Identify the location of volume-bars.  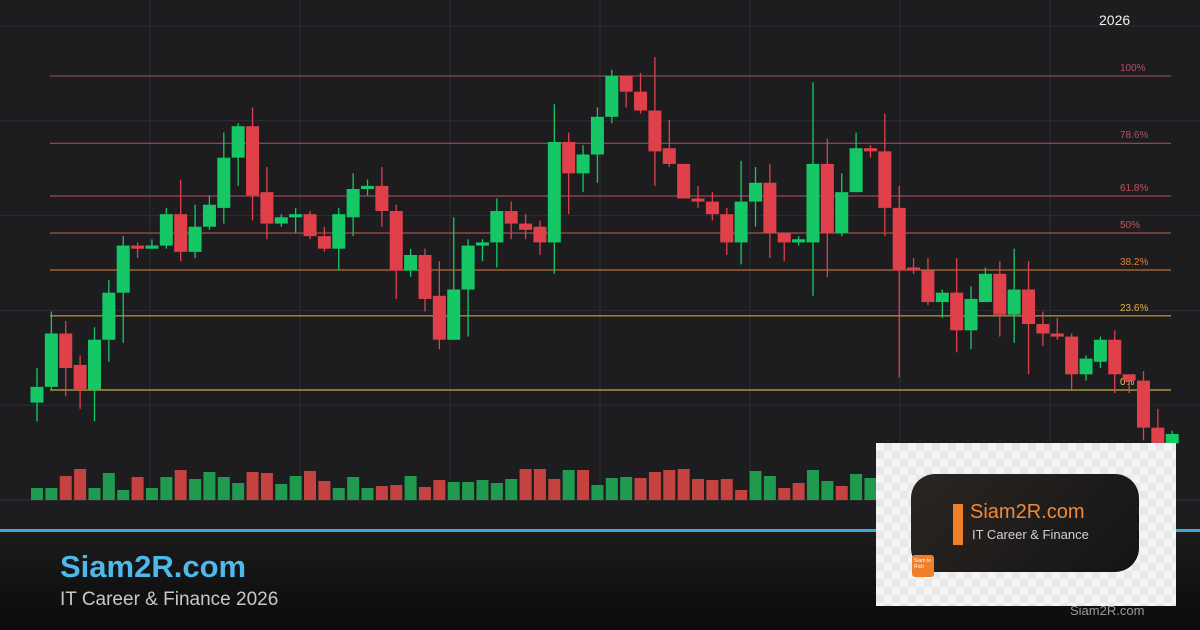
(461, 484).